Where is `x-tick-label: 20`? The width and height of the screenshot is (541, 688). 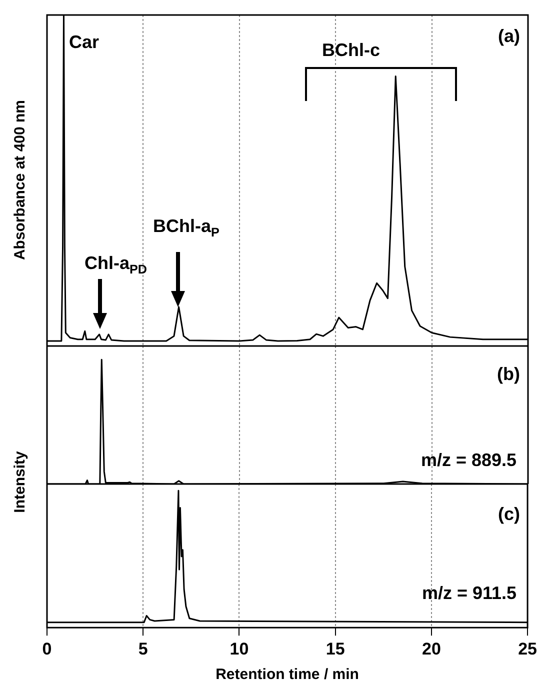 x-tick-label: 20 is located at coordinates (431, 648).